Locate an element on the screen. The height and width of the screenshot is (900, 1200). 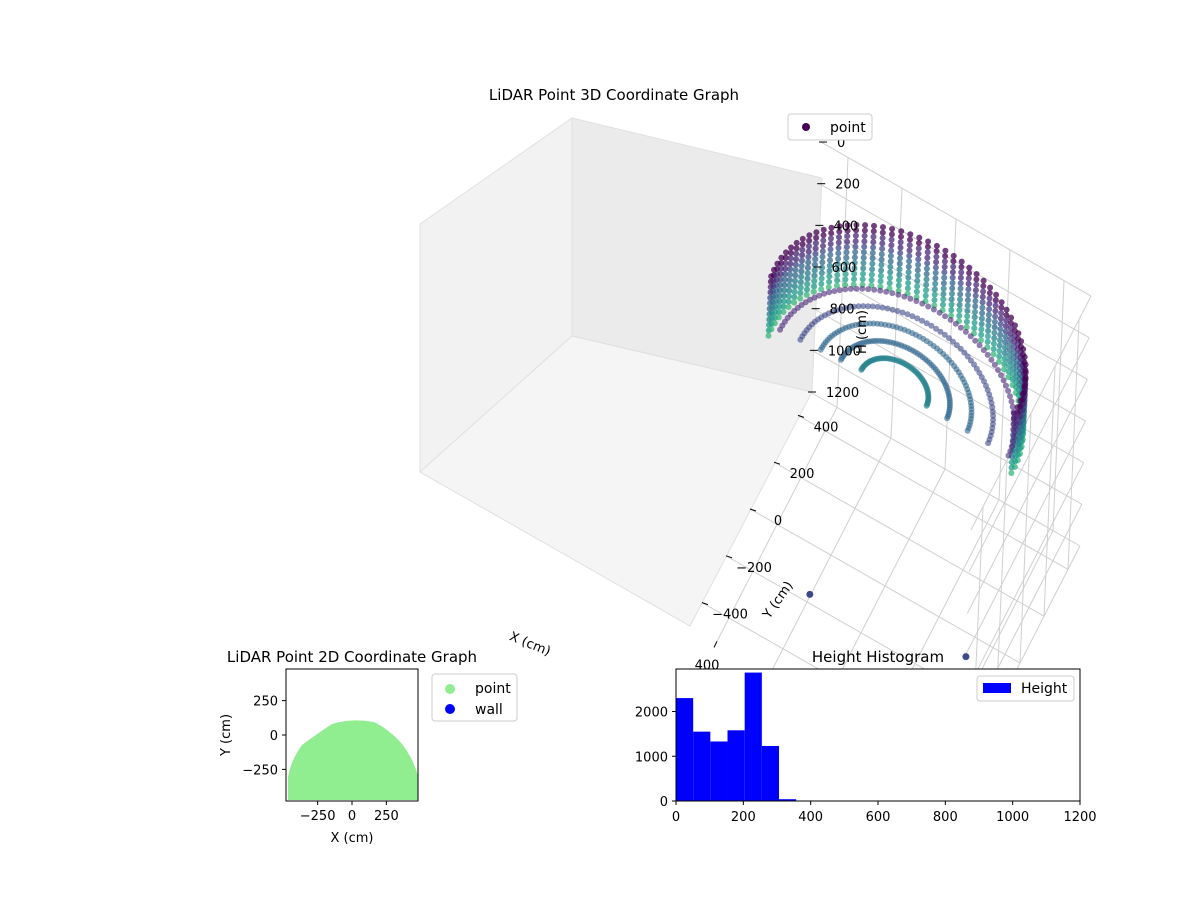
grid-wall-h is located at coordinates (947, 427).